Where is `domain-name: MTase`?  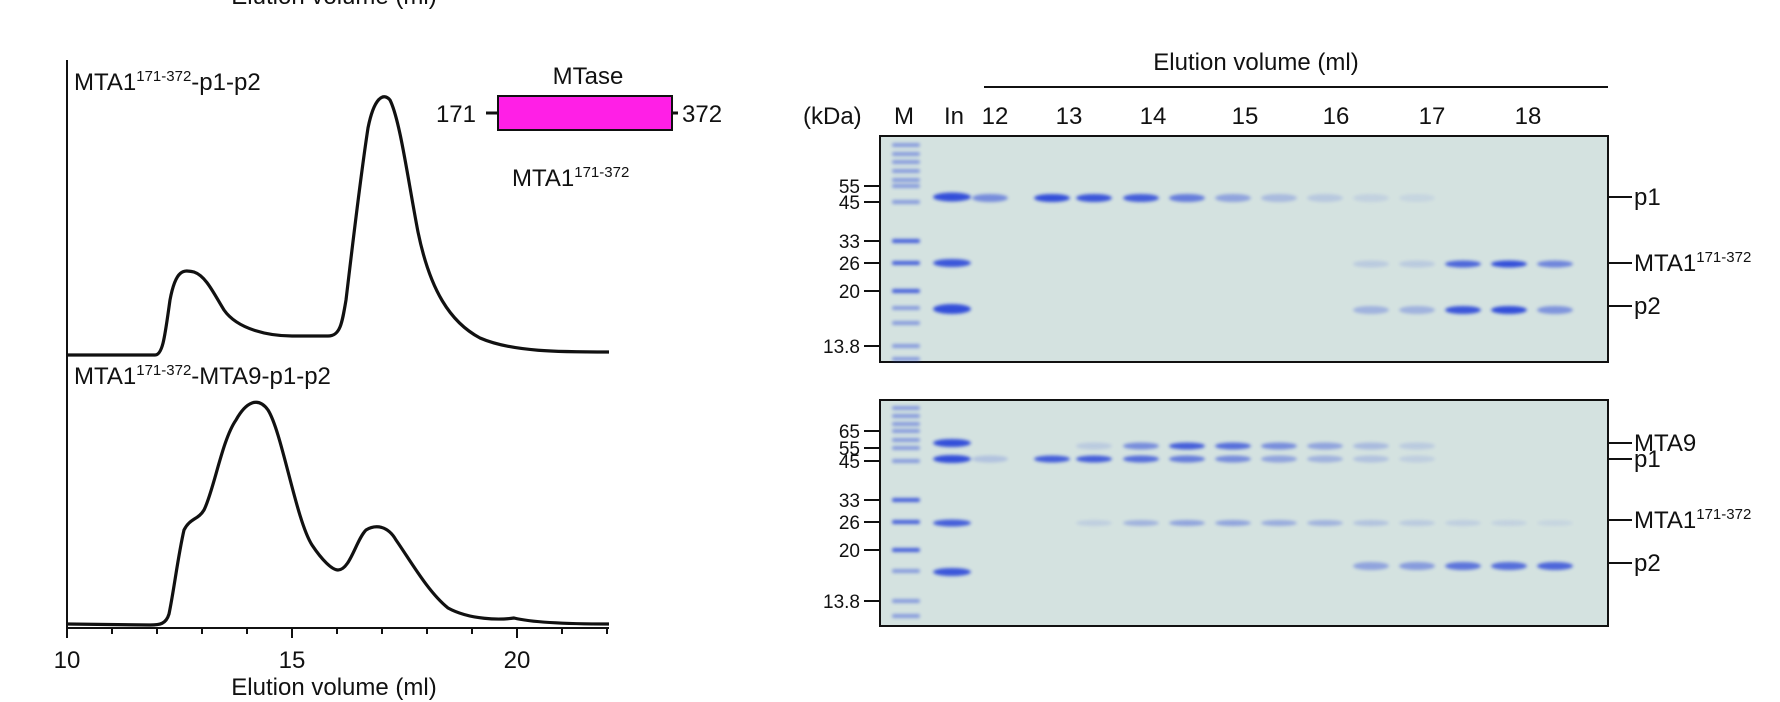
domain-name: MTase is located at coordinates (588, 76).